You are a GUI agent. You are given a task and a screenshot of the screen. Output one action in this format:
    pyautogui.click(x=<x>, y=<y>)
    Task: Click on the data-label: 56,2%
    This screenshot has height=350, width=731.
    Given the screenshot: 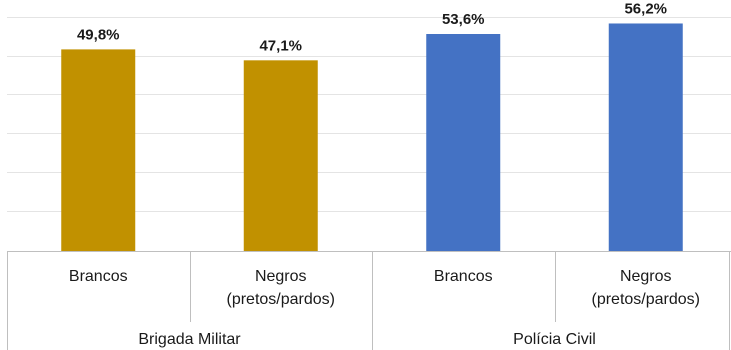 What is the action you would take?
    pyautogui.click(x=645, y=8)
    